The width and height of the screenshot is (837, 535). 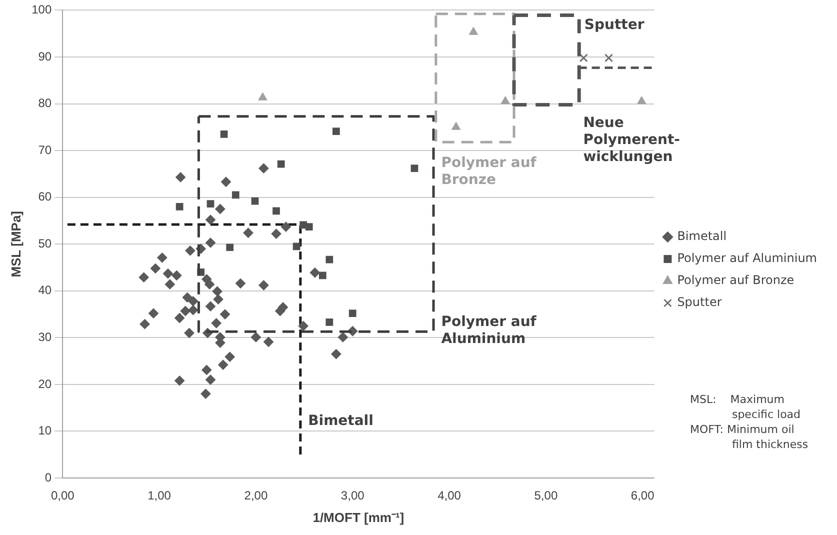 What do you see at coordinates (45, 383) in the screenshot?
I see `y-tick-label: 20` at bounding box center [45, 383].